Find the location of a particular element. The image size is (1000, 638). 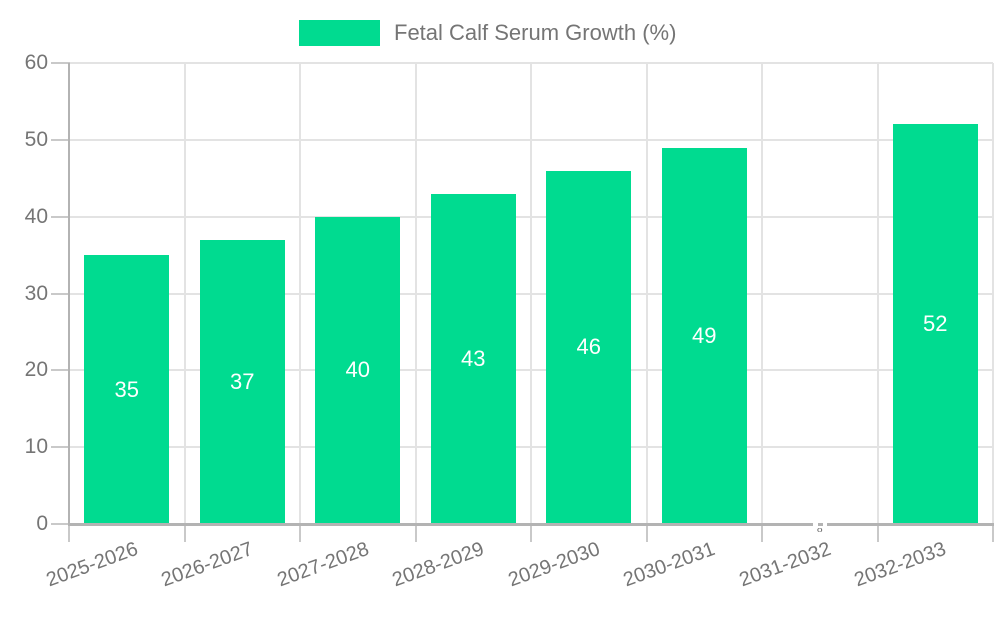

bar-2030-2031 is located at coordinates (704, 335).